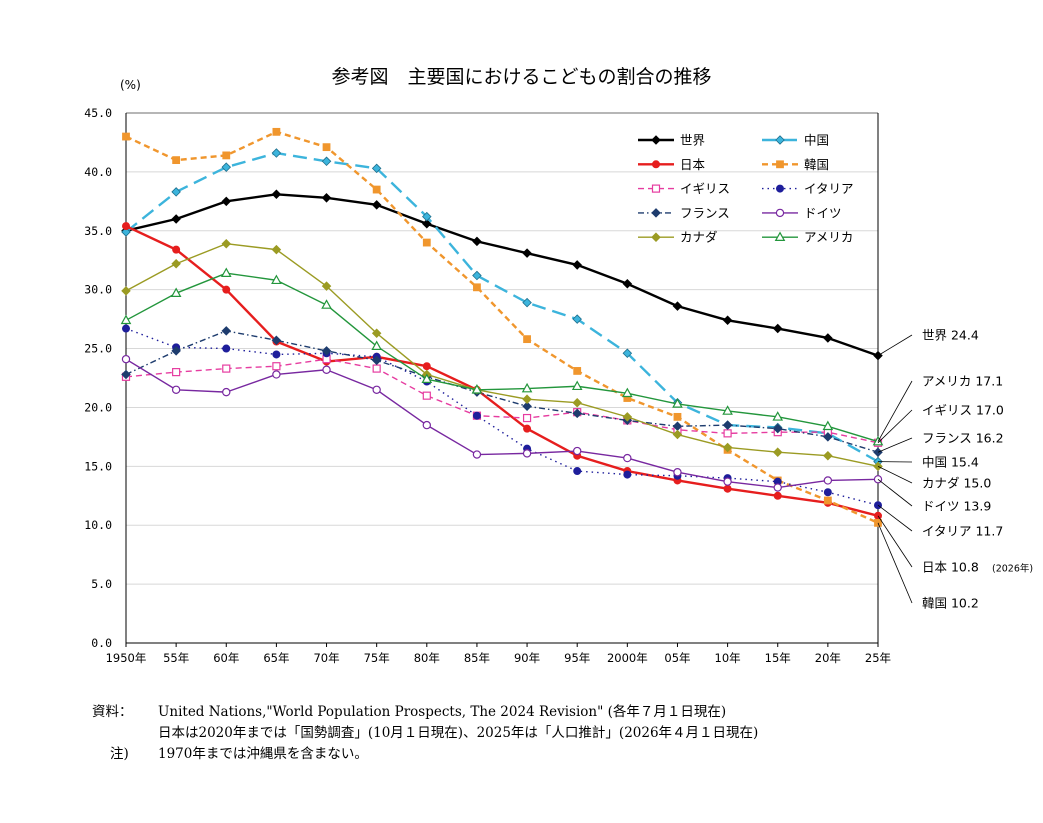  What do you see at coordinates (677, 658) in the screenshot?
I see `x-tick-label: 05年` at bounding box center [677, 658].